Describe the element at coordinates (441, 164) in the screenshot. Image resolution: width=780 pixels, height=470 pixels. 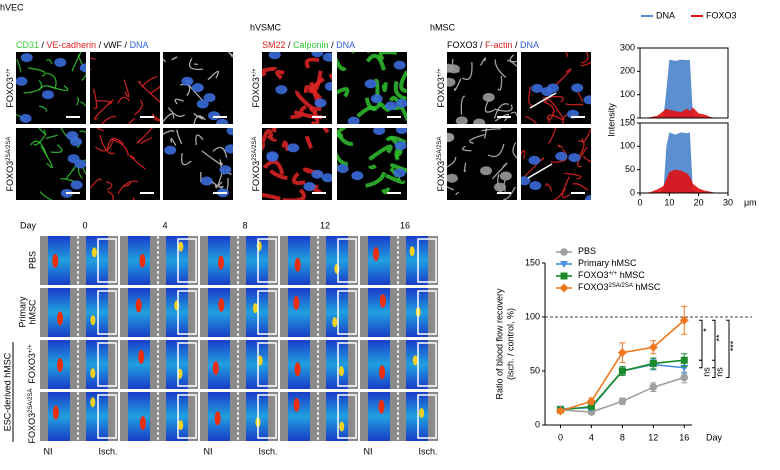
I see `sup-label: FOXO32SA/2SA` at that location.